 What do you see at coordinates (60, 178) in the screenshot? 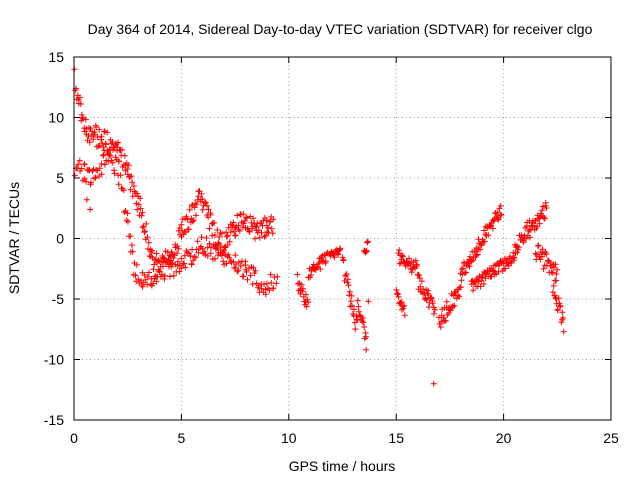
I see `y-tick-label: 5` at bounding box center [60, 178].